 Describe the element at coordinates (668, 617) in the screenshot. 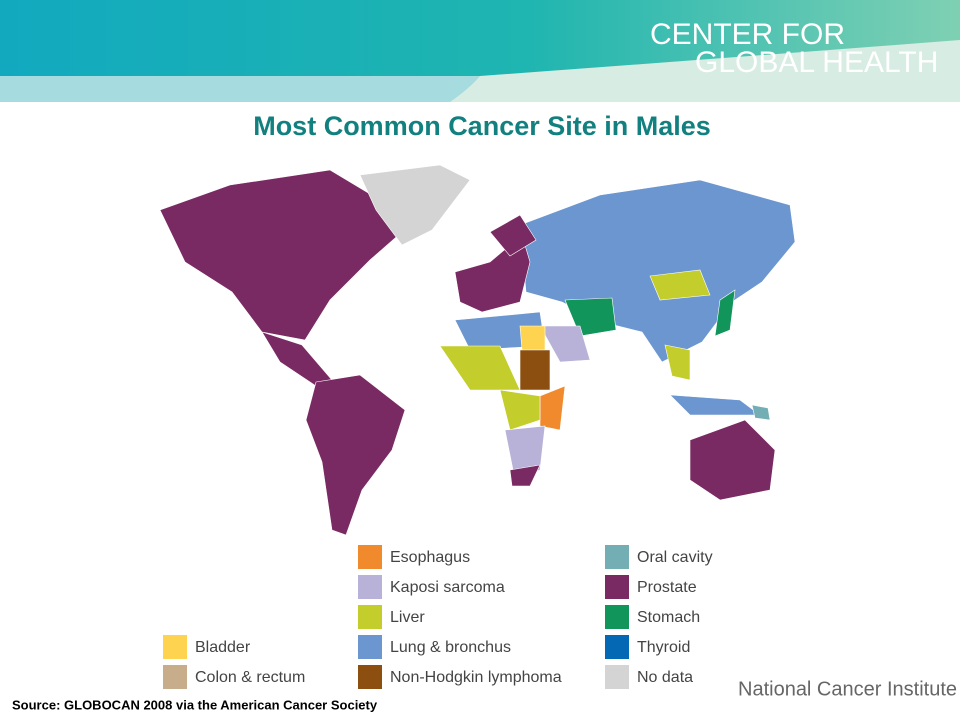

I see `legend-label: Stomach` at that location.